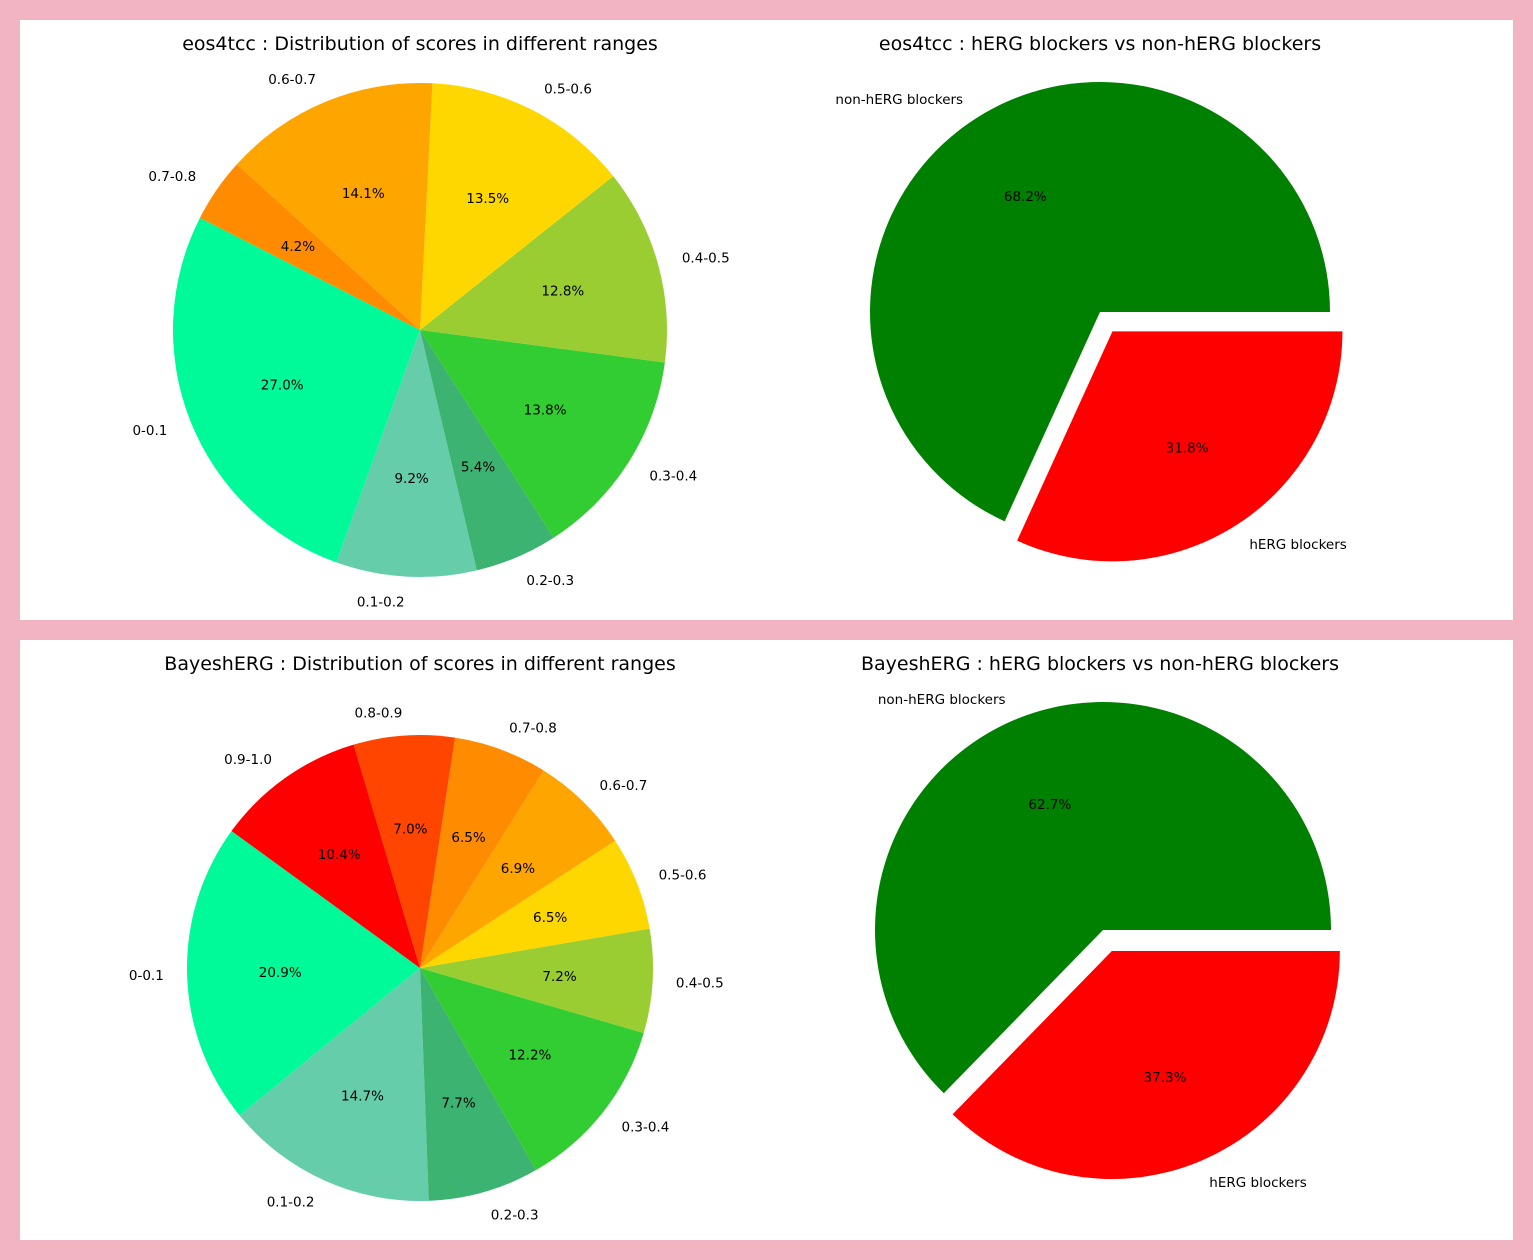  I want to click on slice-percent-0-0-1: 27.0%, so click(282, 386).